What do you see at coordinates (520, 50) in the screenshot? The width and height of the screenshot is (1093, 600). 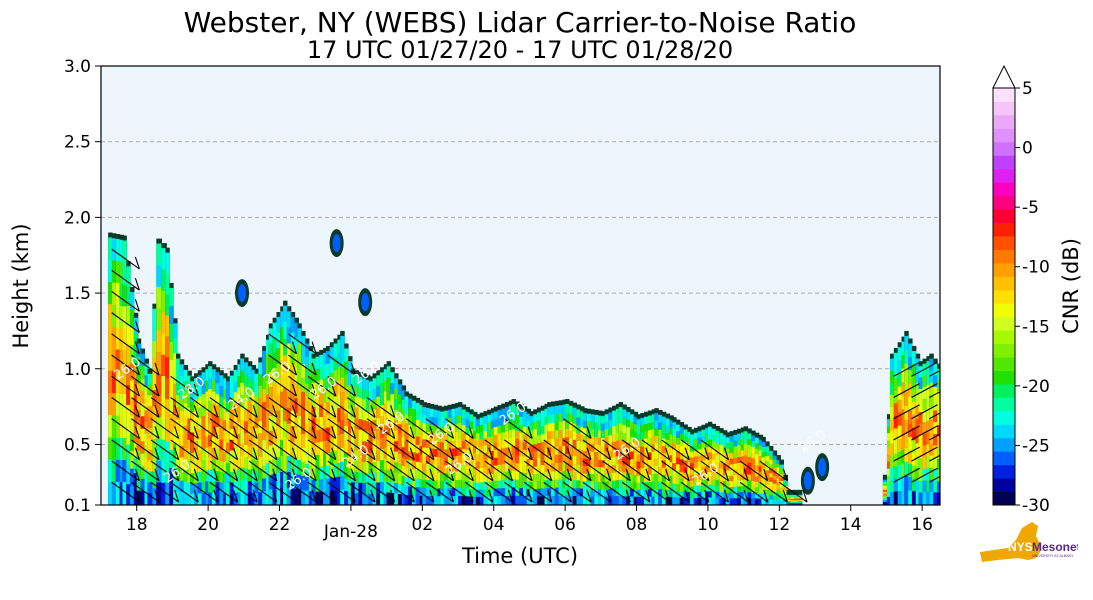 I see `chart-subtitle: 17 UTC 01/27/20 - 17 UTC 01/28/20` at bounding box center [520, 50].